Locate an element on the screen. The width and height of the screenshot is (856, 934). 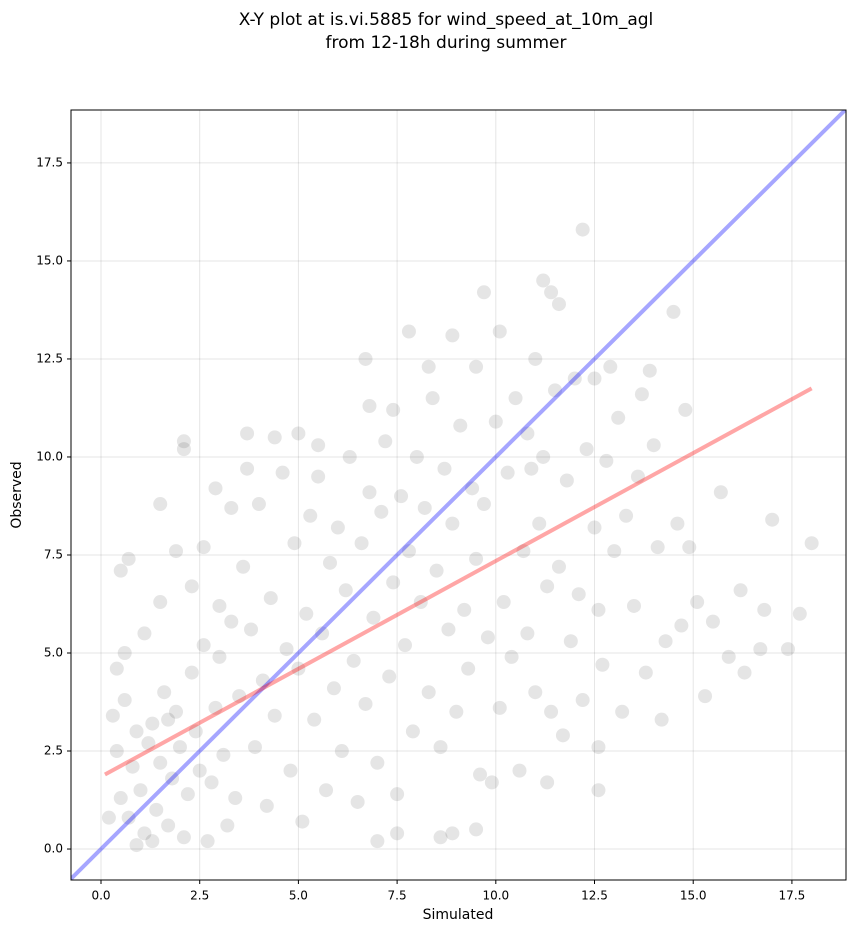
y-tick-label: 5.0 is located at coordinates (53, 652).